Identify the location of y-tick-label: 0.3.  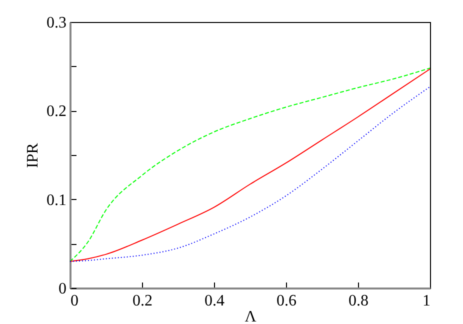
(56, 23).